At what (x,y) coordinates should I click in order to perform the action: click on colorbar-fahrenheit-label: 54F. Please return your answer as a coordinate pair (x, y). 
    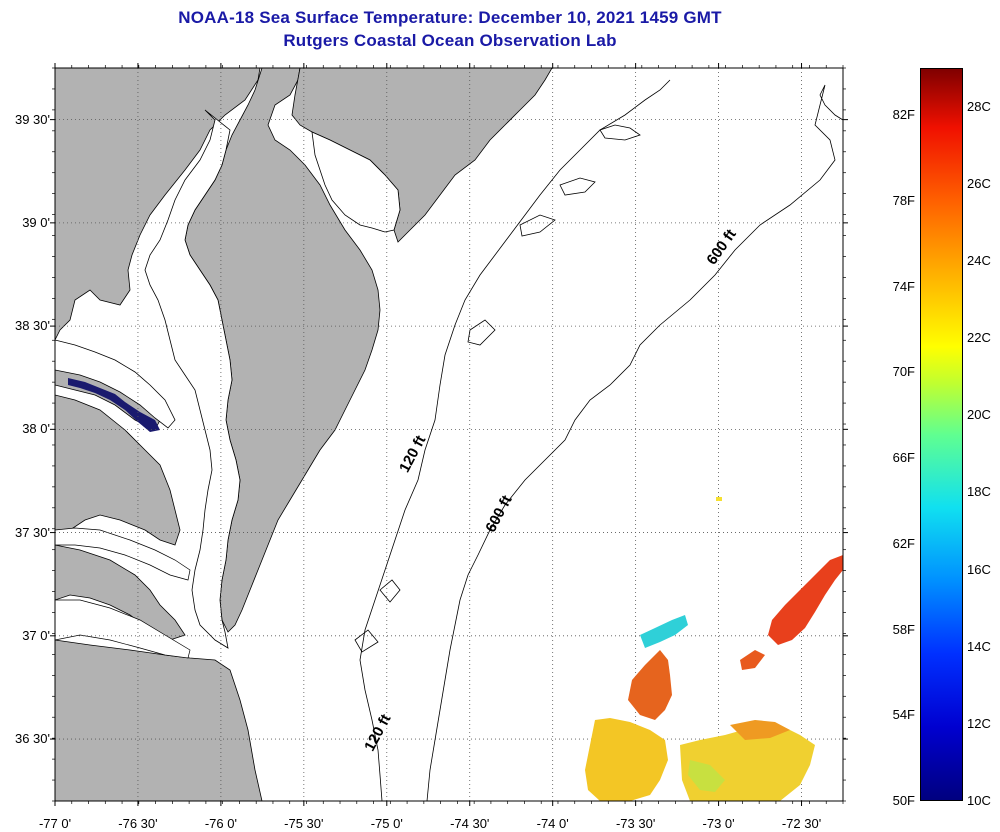
    Looking at the image, I should click on (903, 715).